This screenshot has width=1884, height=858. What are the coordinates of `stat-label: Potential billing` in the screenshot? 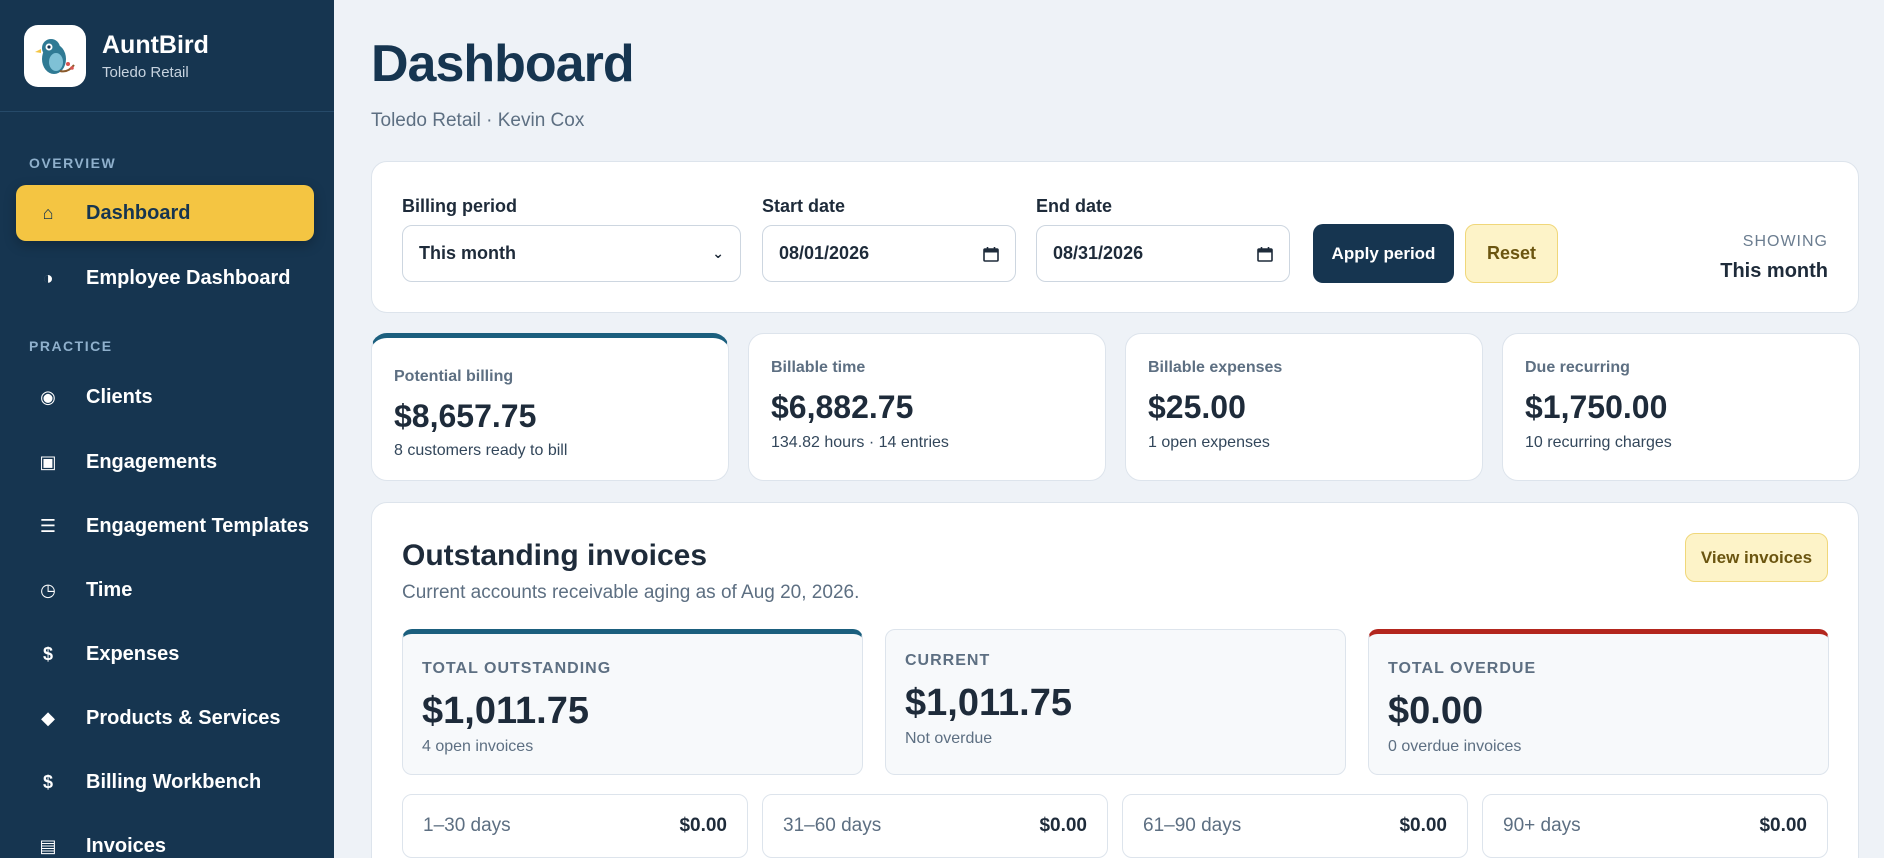 It's located at (454, 376).